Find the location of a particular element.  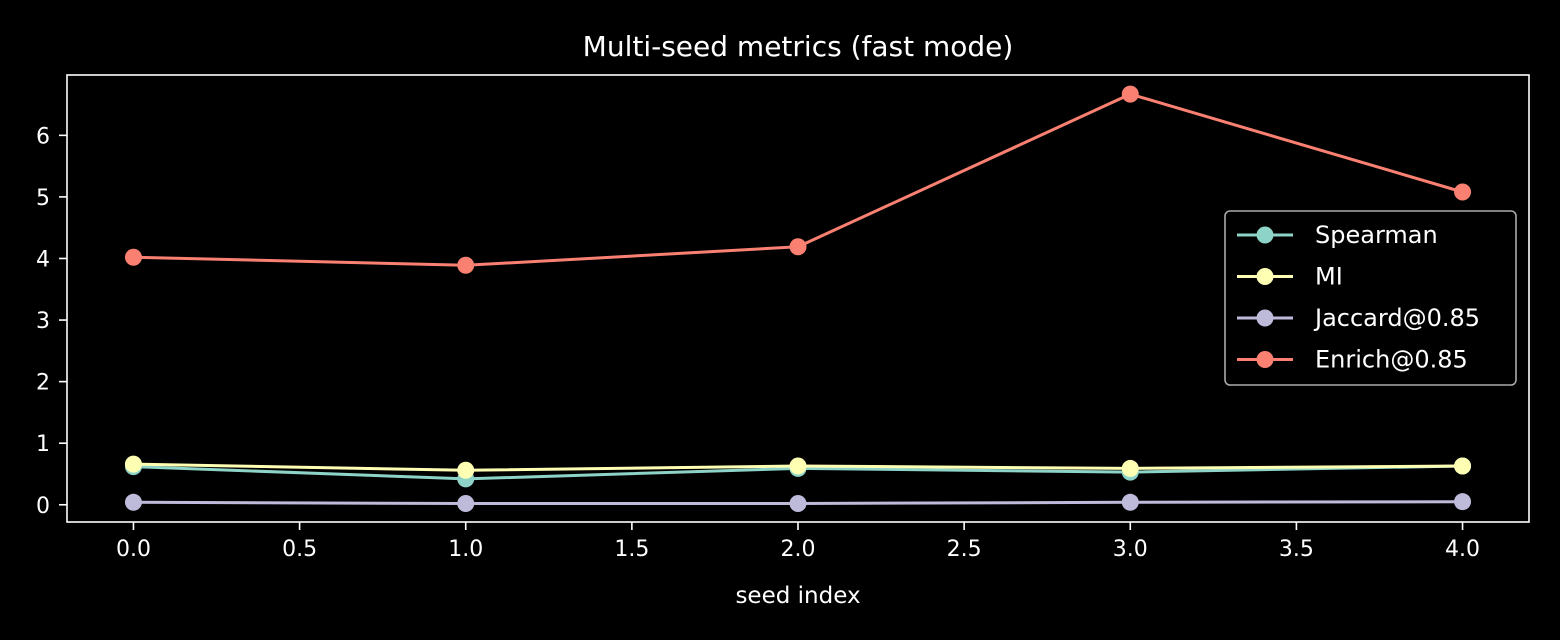

legend-item-enrich-0-85: Enrich@0.85 is located at coordinates (1352, 360).